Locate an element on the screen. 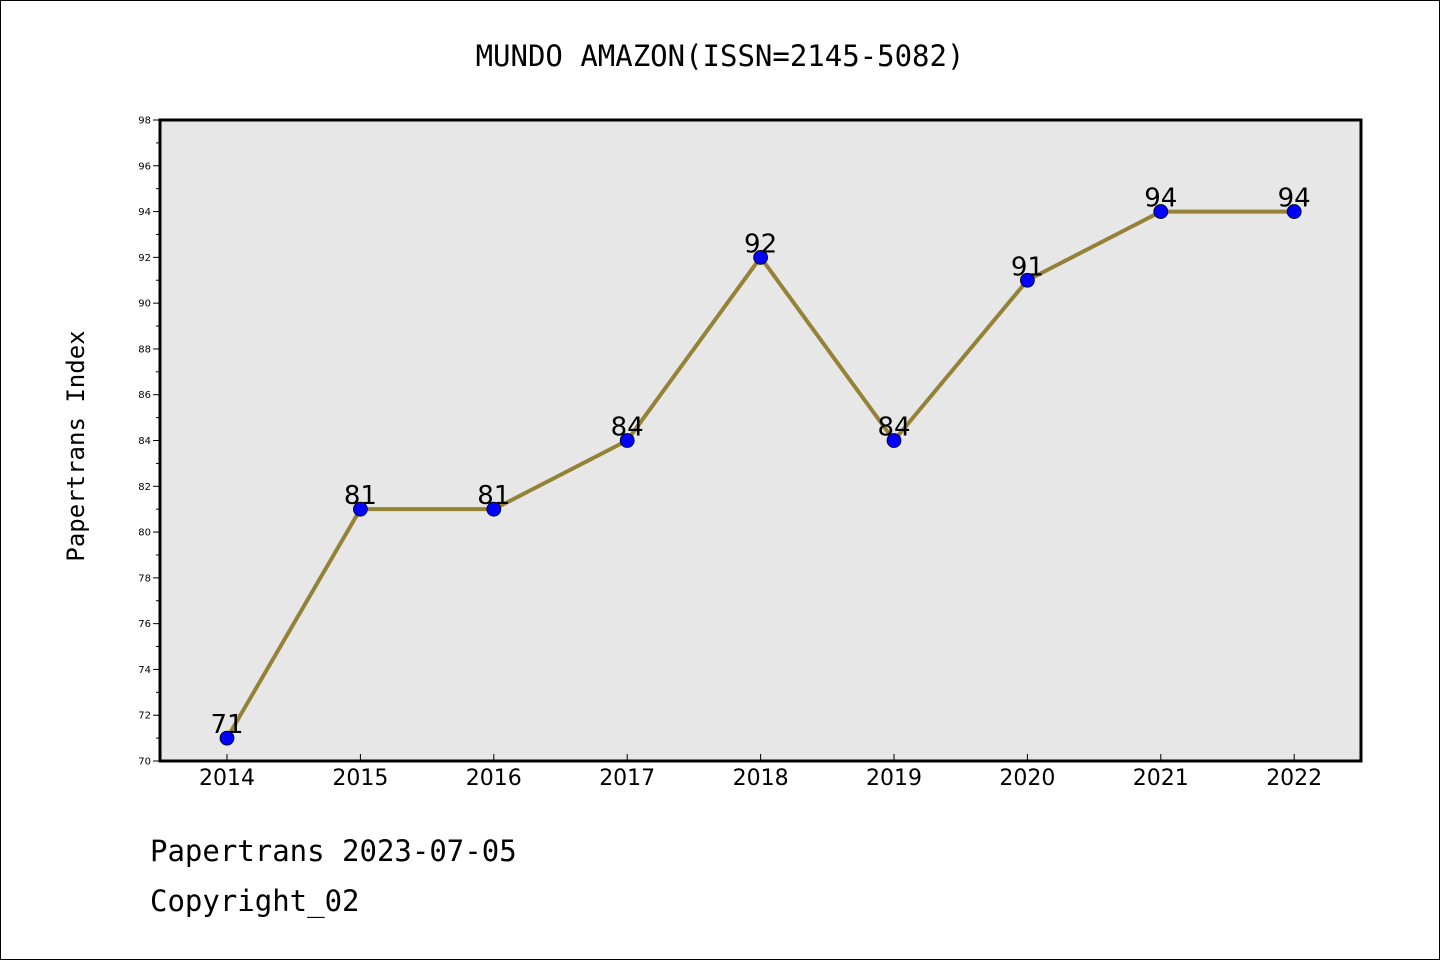  y-tick-label: 82 is located at coordinates (144, 487).